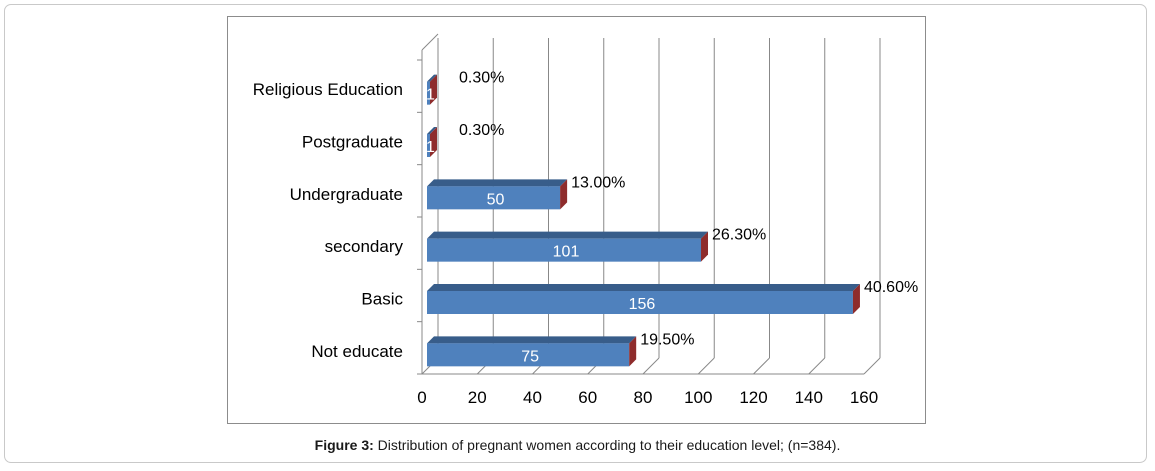  Describe the element at coordinates (344, 445) in the screenshot. I see `caption-label: Figure 3:` at that location.